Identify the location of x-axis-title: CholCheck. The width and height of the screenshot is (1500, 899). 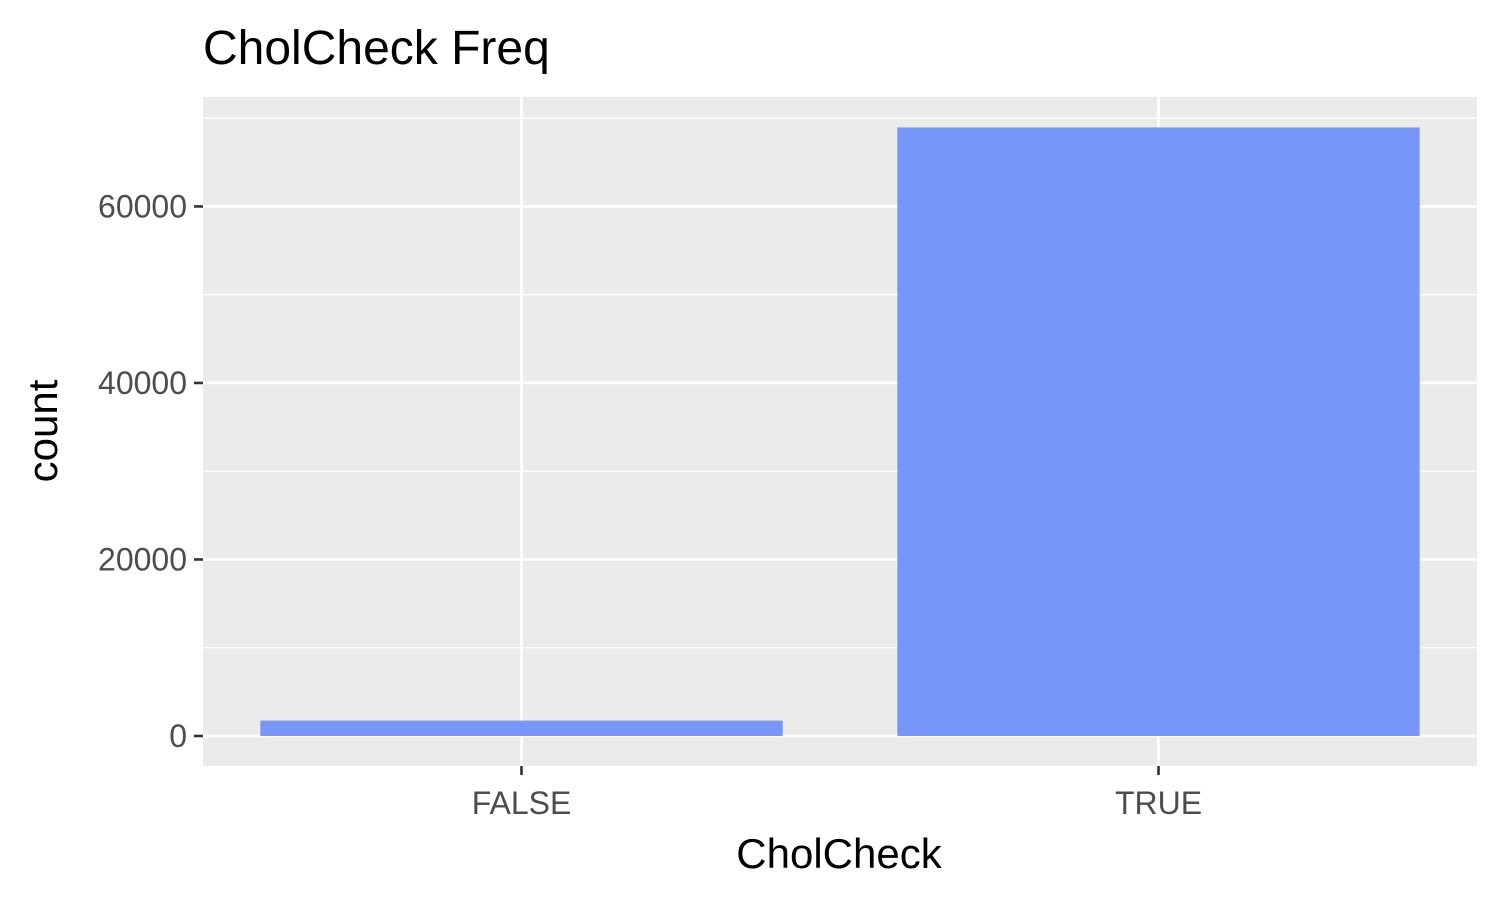
(839, 853).